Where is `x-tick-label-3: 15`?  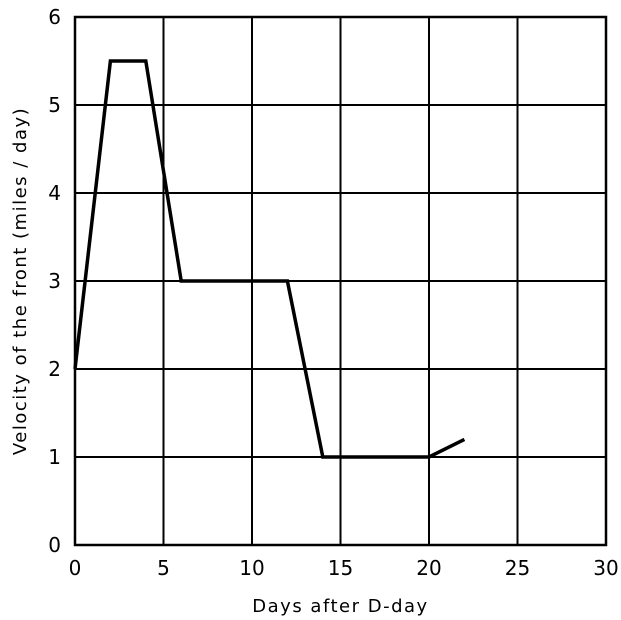
x-tick-label-3: 15 is located at coordinates (340, 568).